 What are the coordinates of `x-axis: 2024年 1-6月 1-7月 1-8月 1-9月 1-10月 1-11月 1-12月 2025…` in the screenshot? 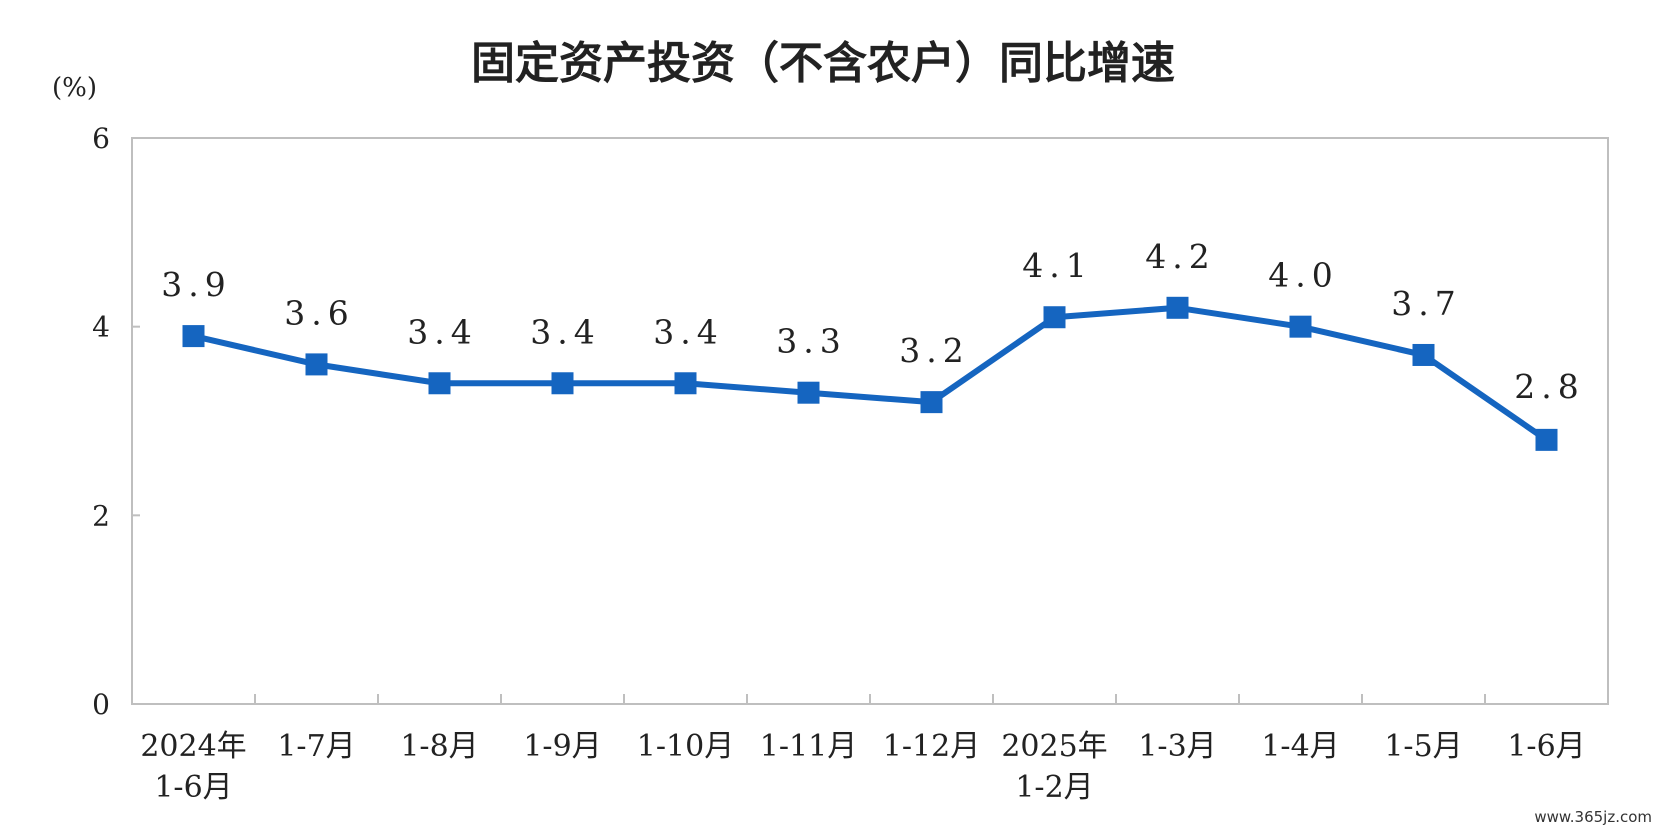 It's located at (863, 749).